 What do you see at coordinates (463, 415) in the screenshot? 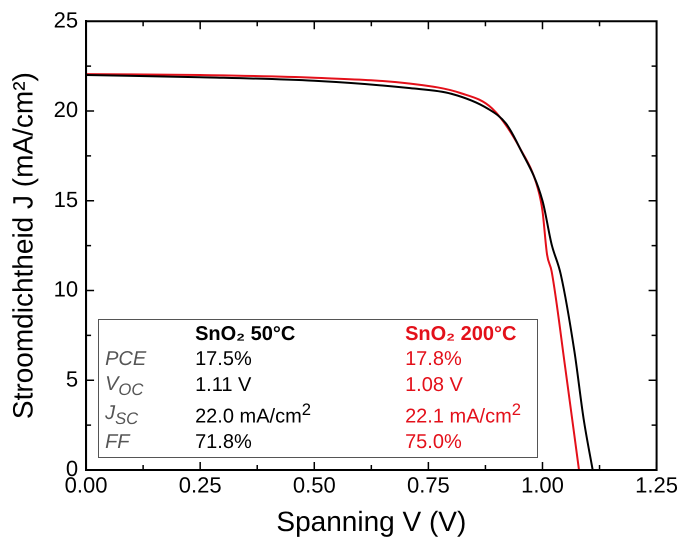
I see `annotation: 22.1 mA/cm$^{2}$` at bounding box center [463, 415].